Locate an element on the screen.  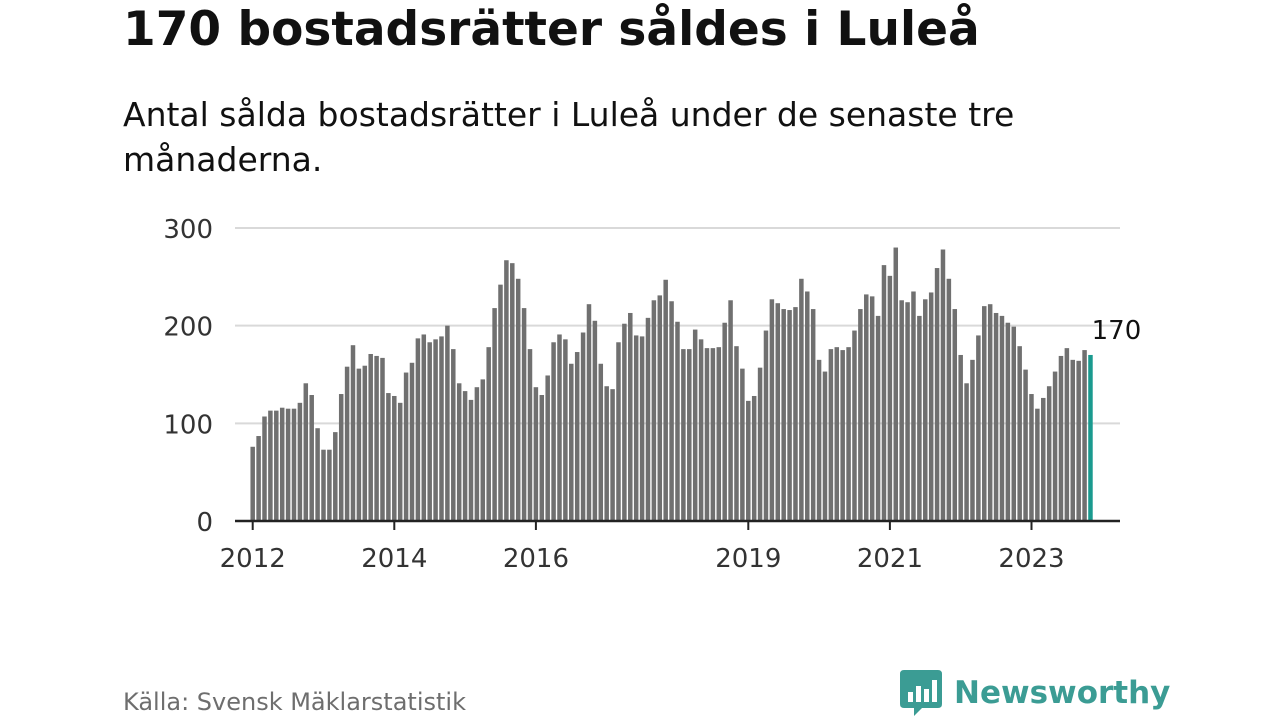
latest-value-label: 170 is located at coordinates (1117, 331).